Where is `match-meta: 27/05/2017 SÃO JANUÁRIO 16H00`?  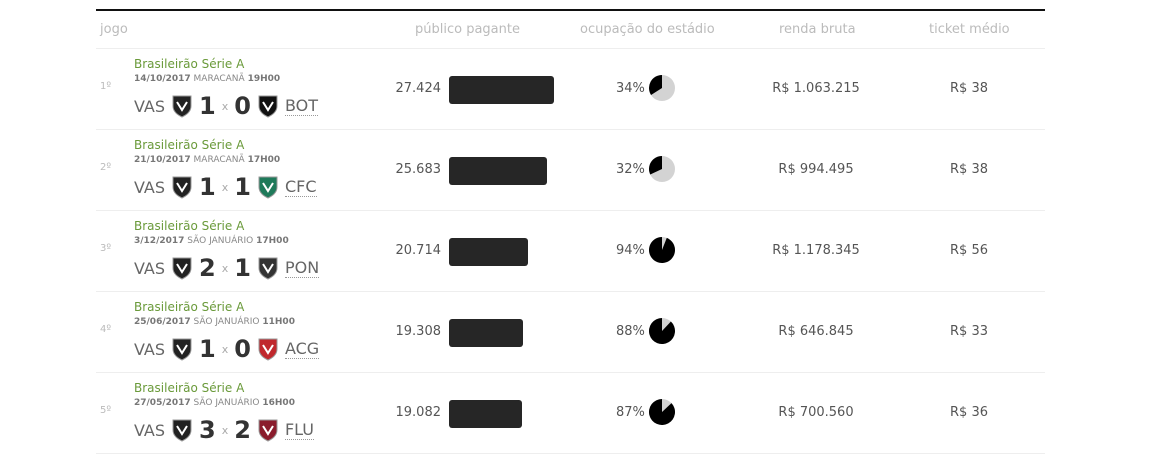
match-meta: 27/05/2017 SÃO JANUÁRIO 16H00 is located at coordinates (214, 403).